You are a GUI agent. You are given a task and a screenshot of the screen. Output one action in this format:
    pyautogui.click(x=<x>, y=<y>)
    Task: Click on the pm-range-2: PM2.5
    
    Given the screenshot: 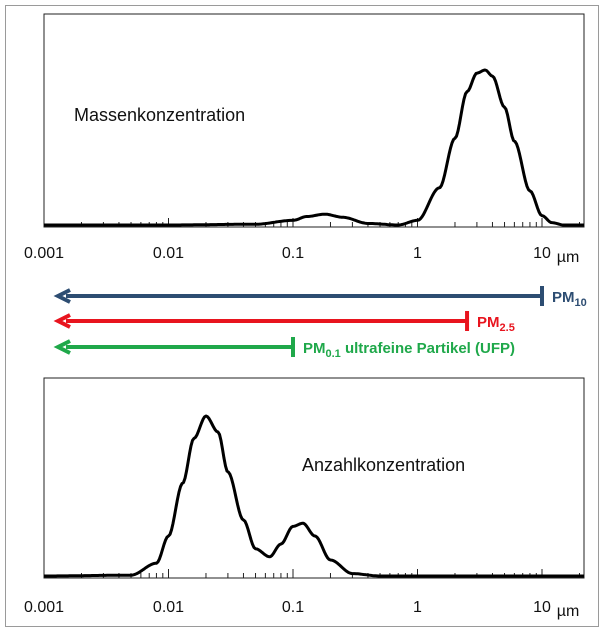 What is the action you would take?
    pyautogui.click(x=284, y=322)
    